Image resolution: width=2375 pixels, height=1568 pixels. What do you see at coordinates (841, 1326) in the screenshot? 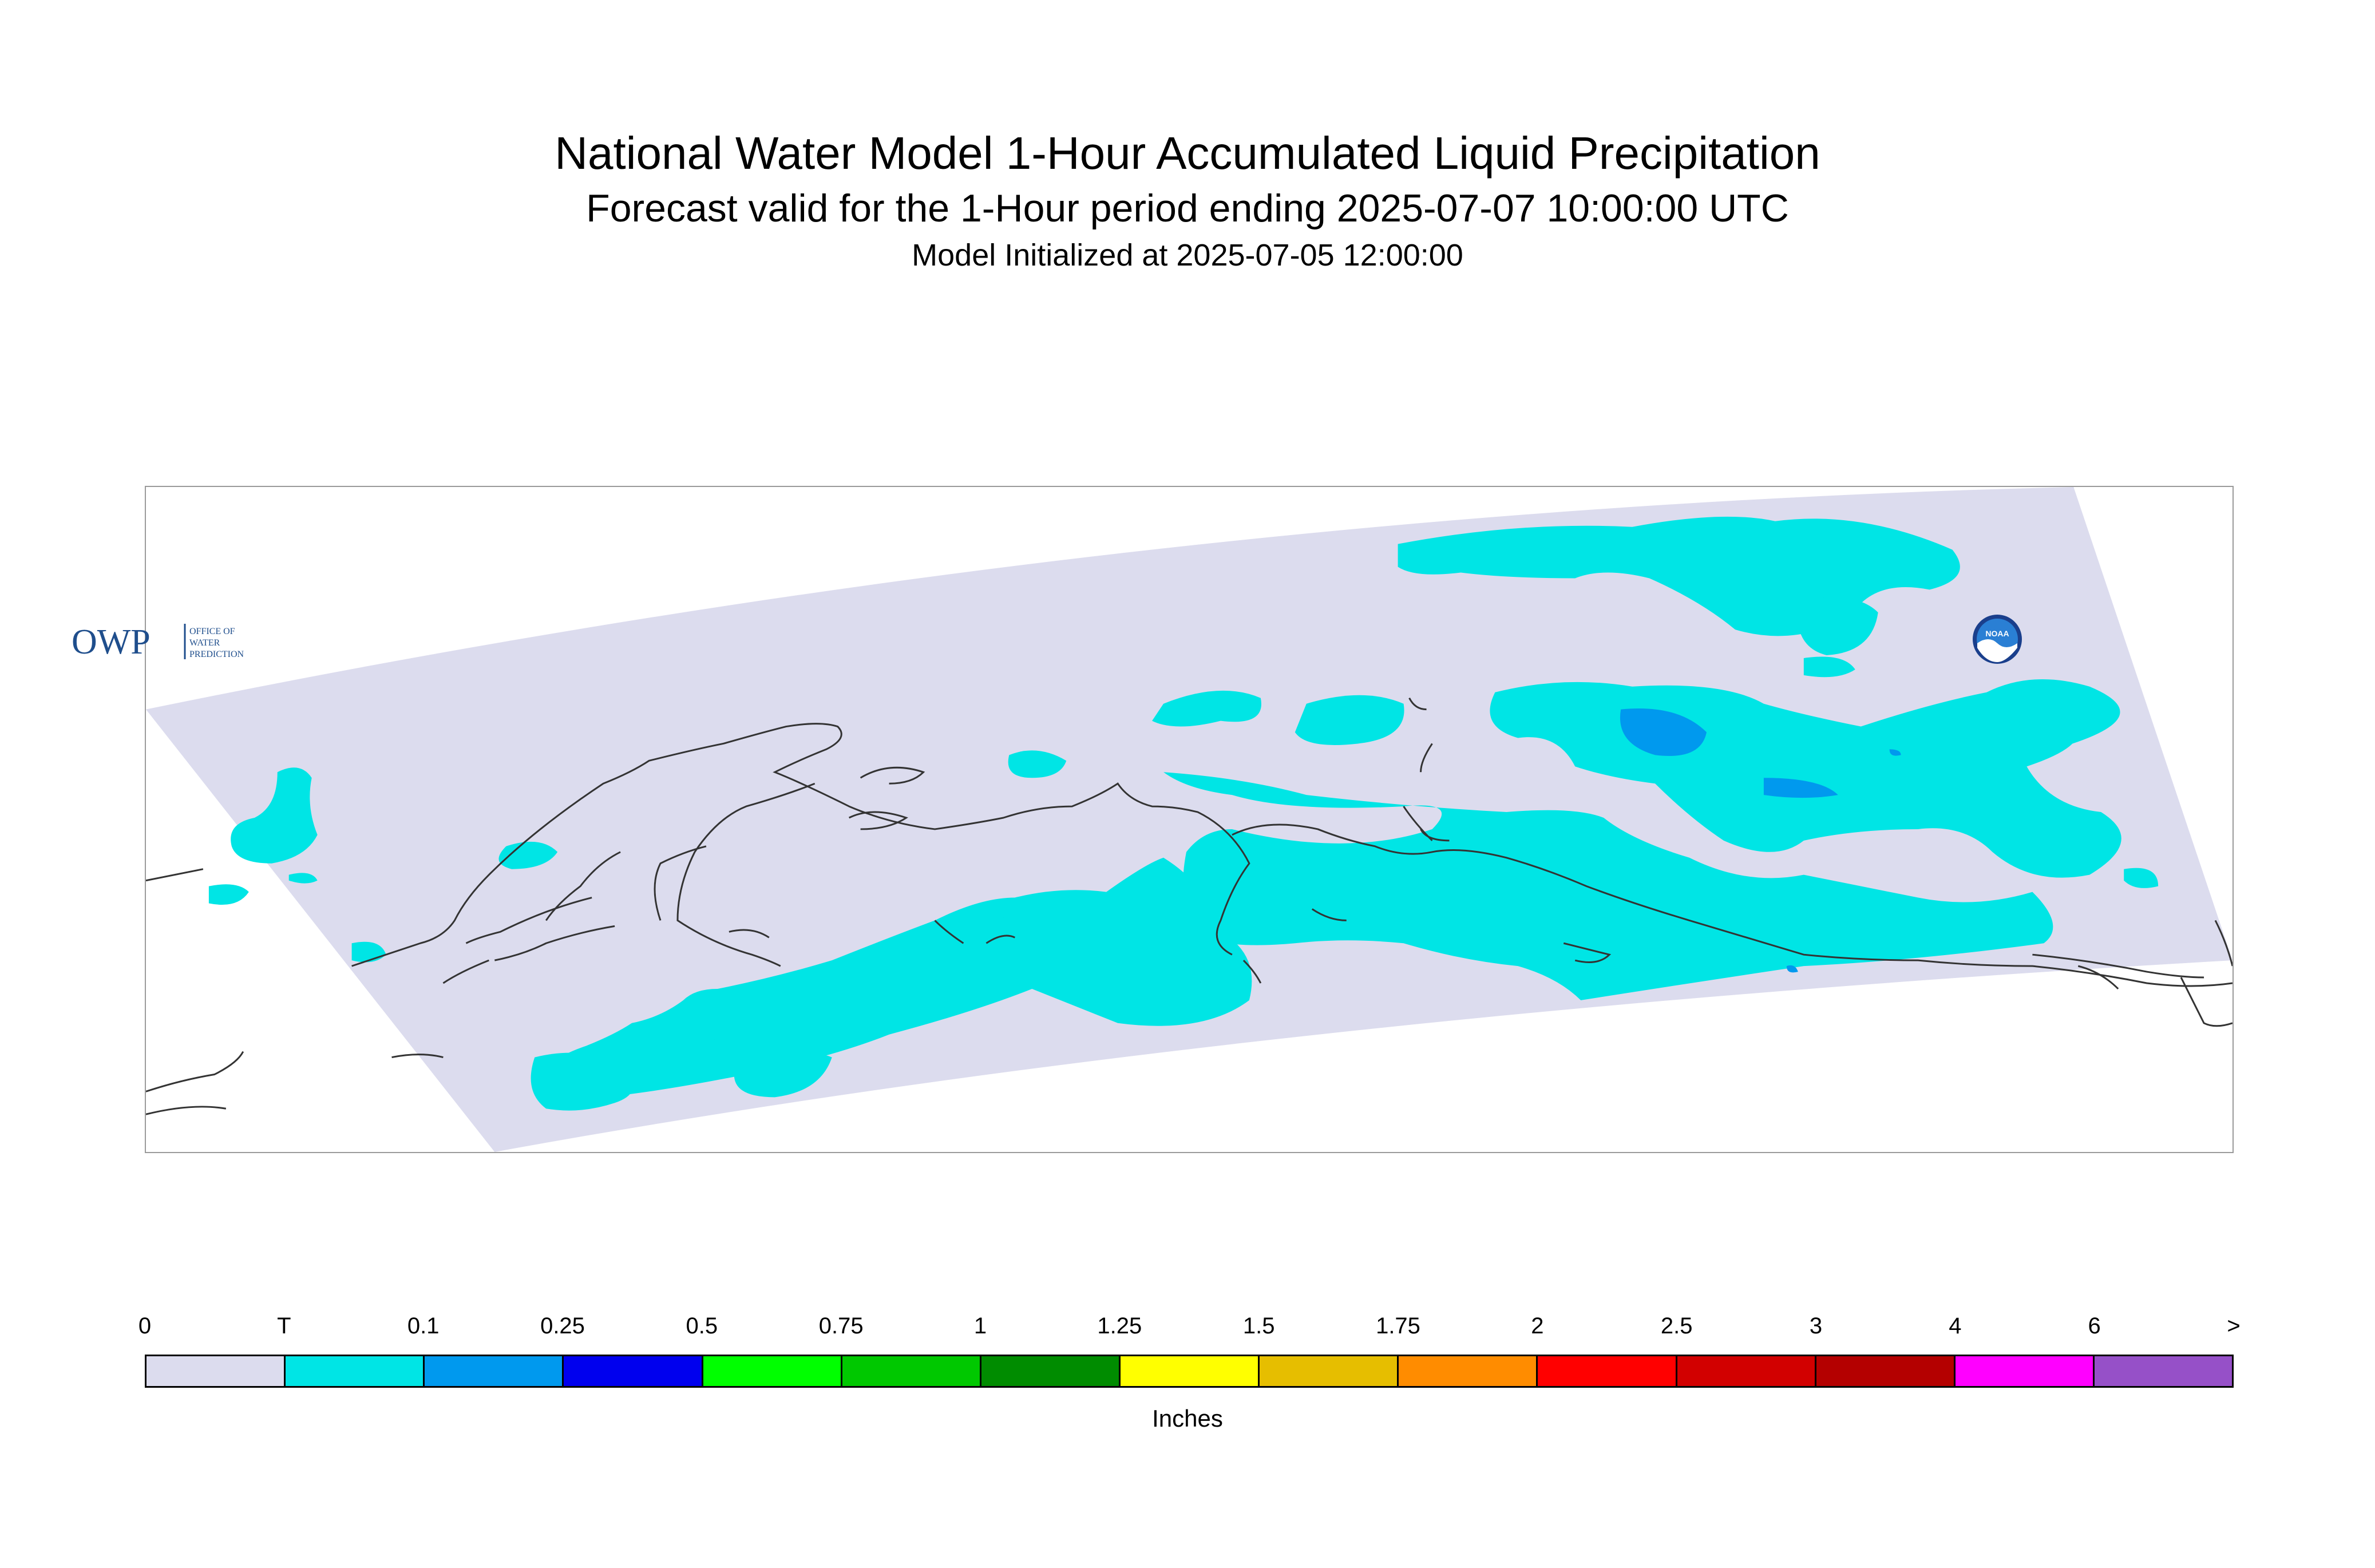
I see `legend-tick-label: 0.75` at bounding box center [841, 1326].